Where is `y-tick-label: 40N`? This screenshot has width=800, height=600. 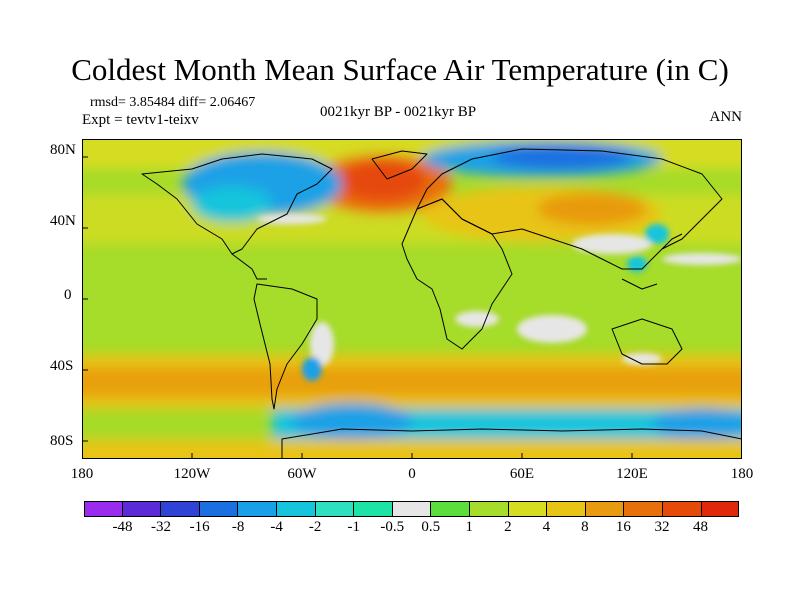
y-tick-label: 40N is located at coordinates (63, 221).